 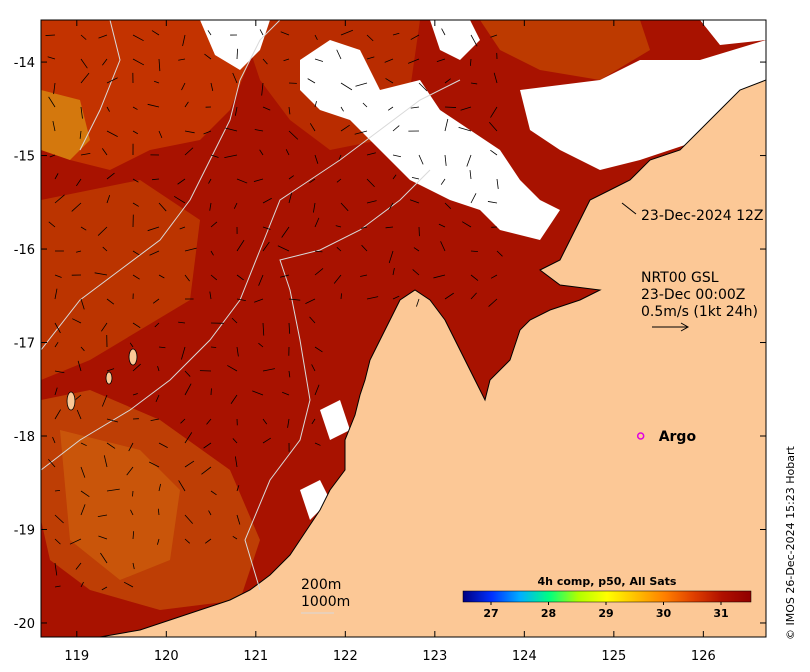 I want to click on current-time-label: 23-Dec 00:00Z, so click(x=693, y=295).